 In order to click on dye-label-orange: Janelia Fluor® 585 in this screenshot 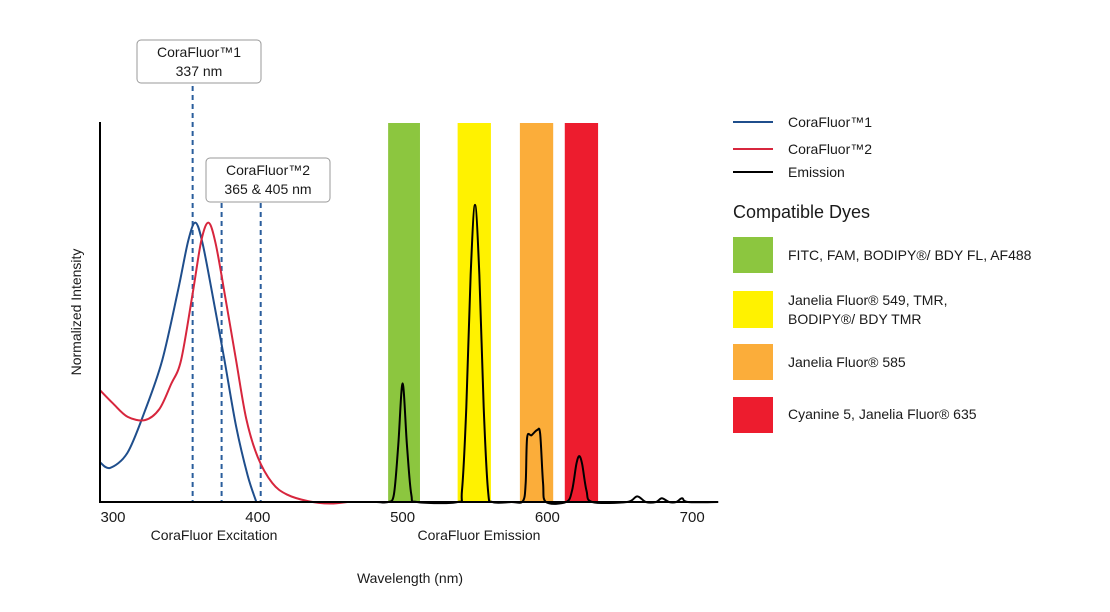, I will do `click(847, 362)`.